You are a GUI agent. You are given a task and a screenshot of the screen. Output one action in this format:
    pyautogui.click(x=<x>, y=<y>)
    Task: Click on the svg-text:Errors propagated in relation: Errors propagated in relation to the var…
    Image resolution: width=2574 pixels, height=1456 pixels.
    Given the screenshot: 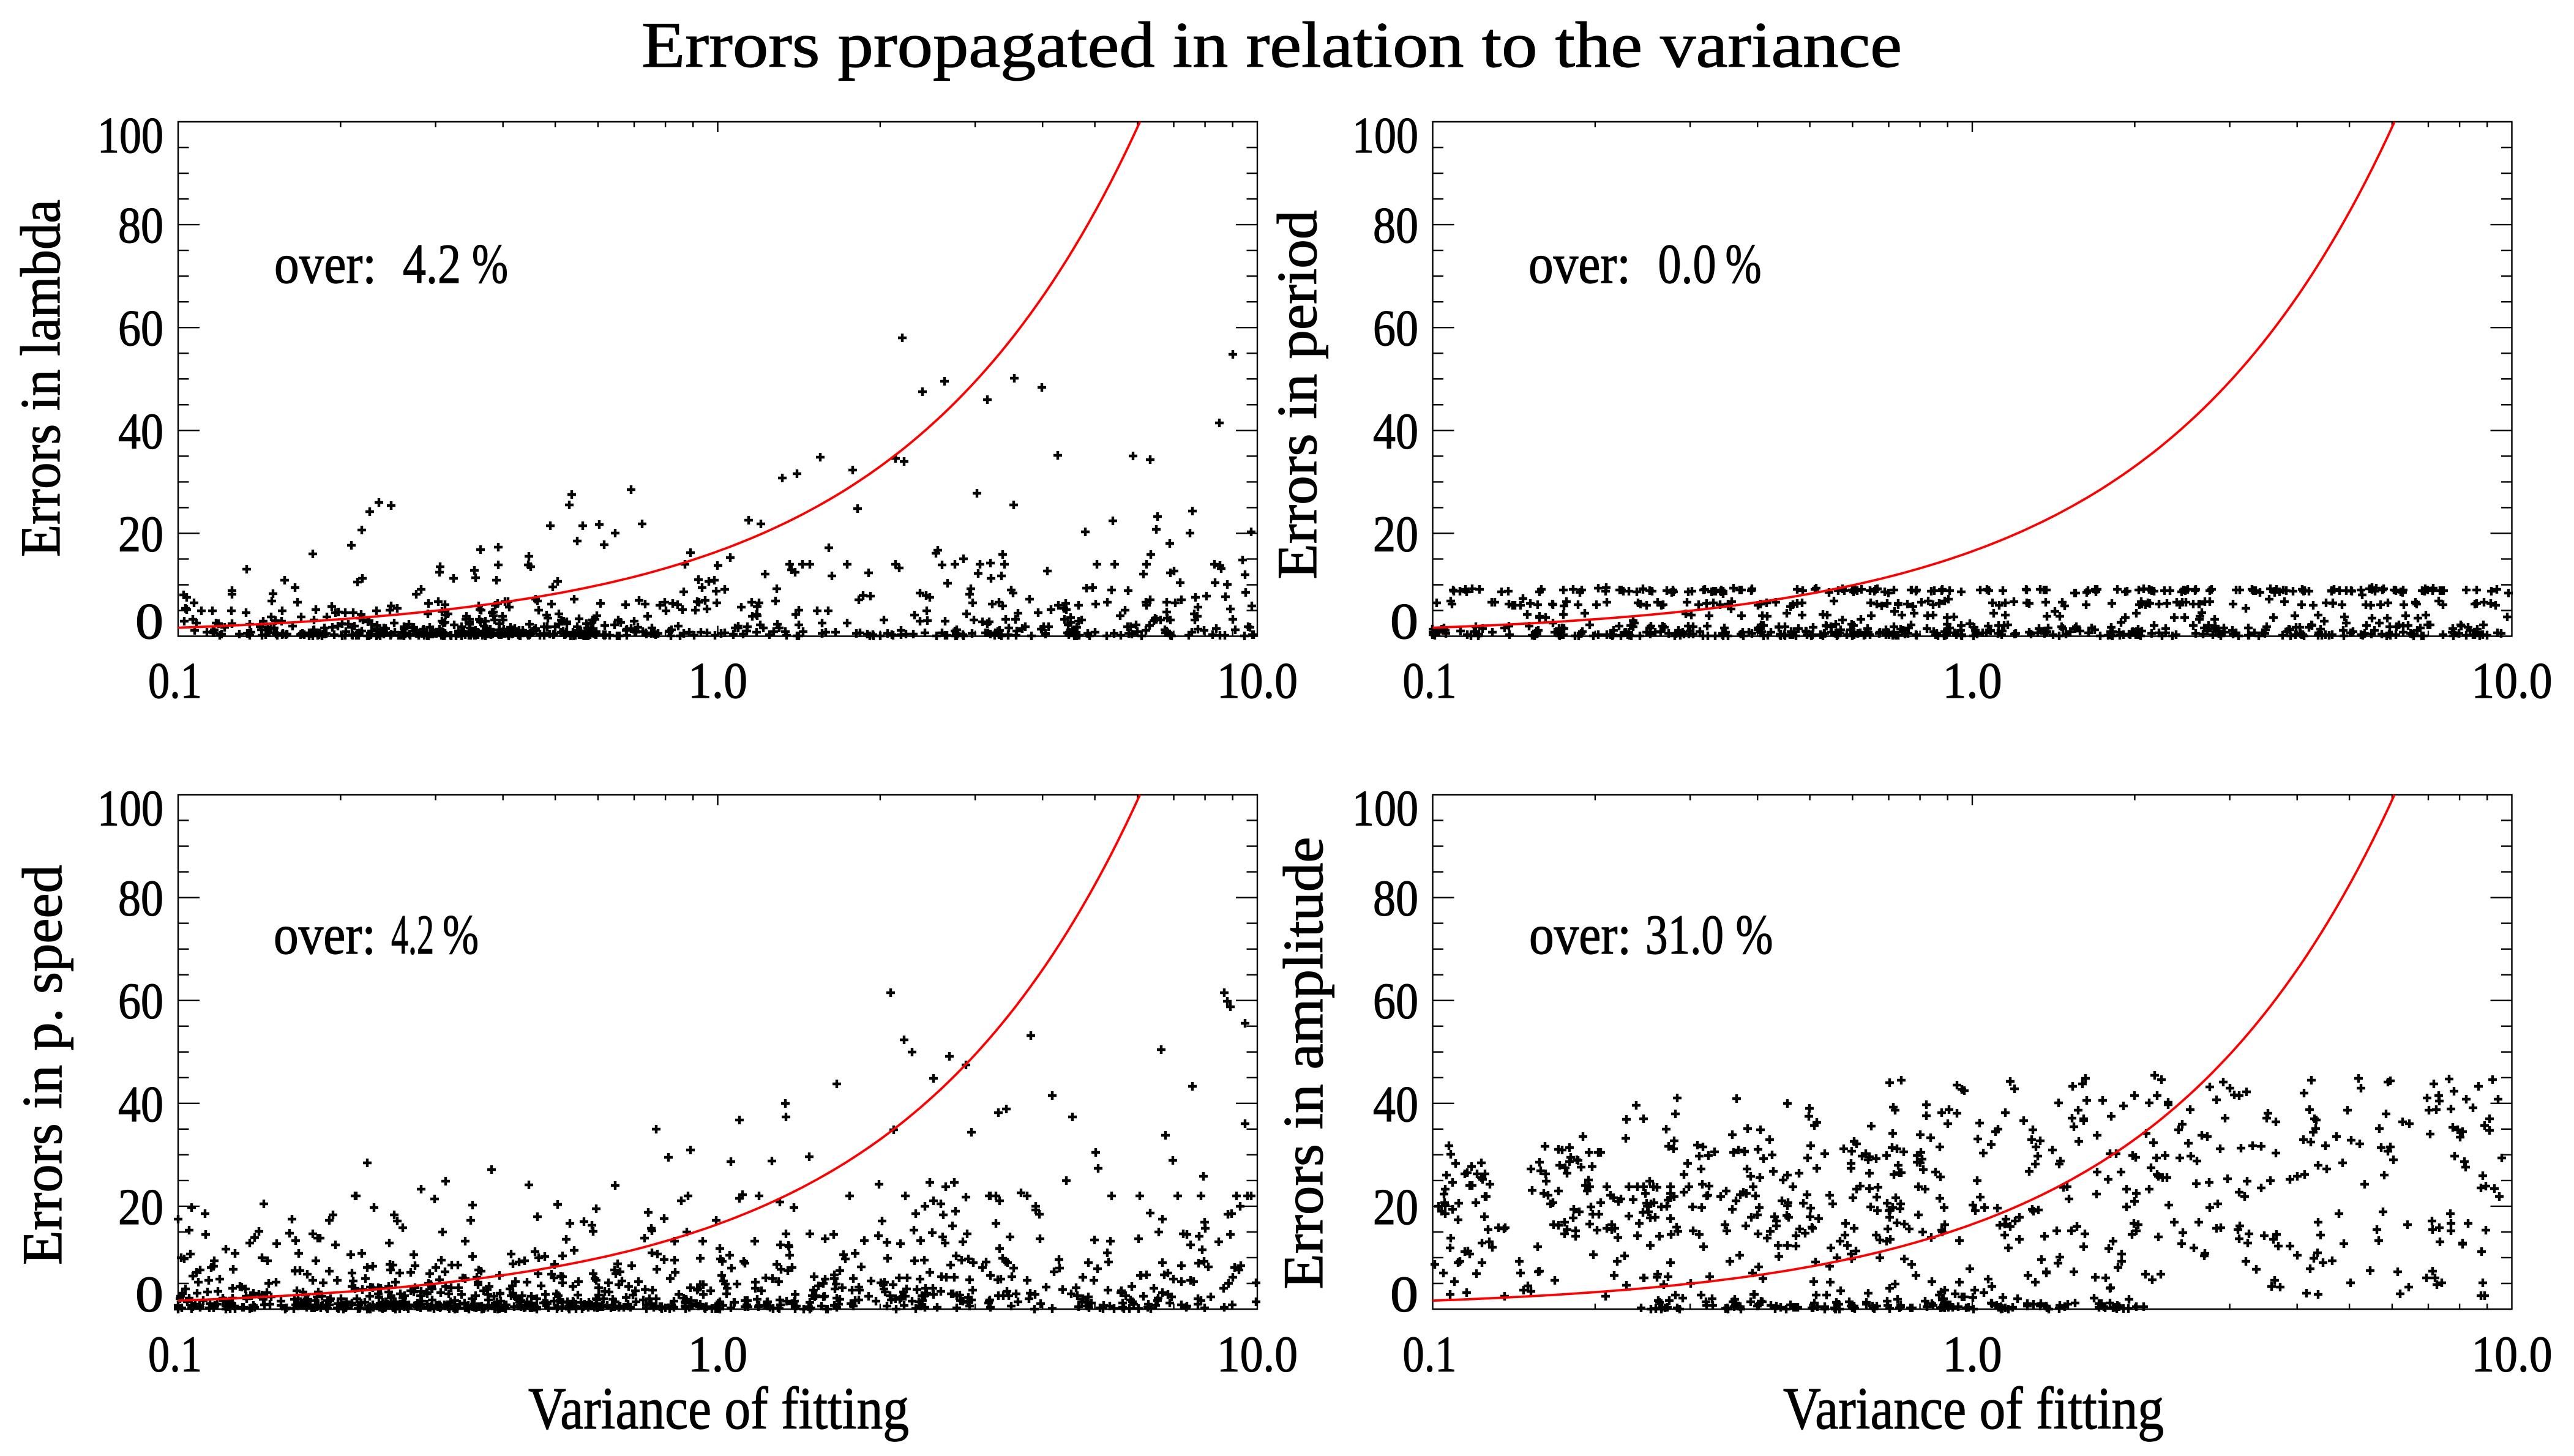 What is the action you would take?
    pyautogui.click(x=1272, y=45)
    